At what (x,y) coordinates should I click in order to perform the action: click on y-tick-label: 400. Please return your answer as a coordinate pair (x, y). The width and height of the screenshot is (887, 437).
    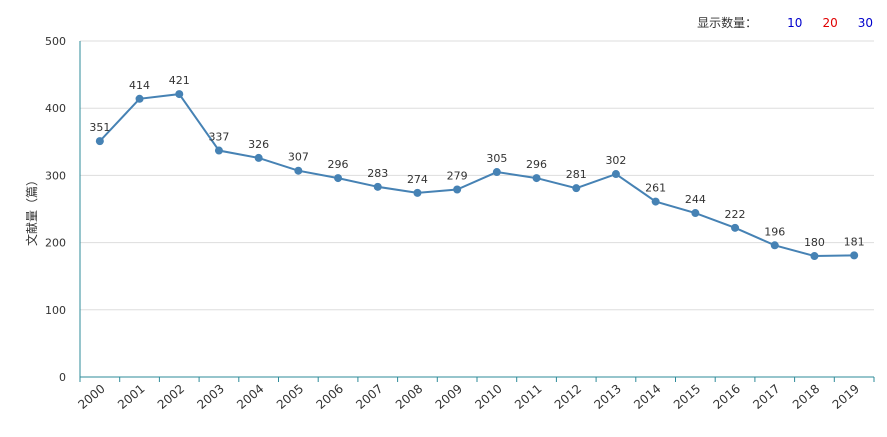
    Looking at the image, I should click on (55, 108).